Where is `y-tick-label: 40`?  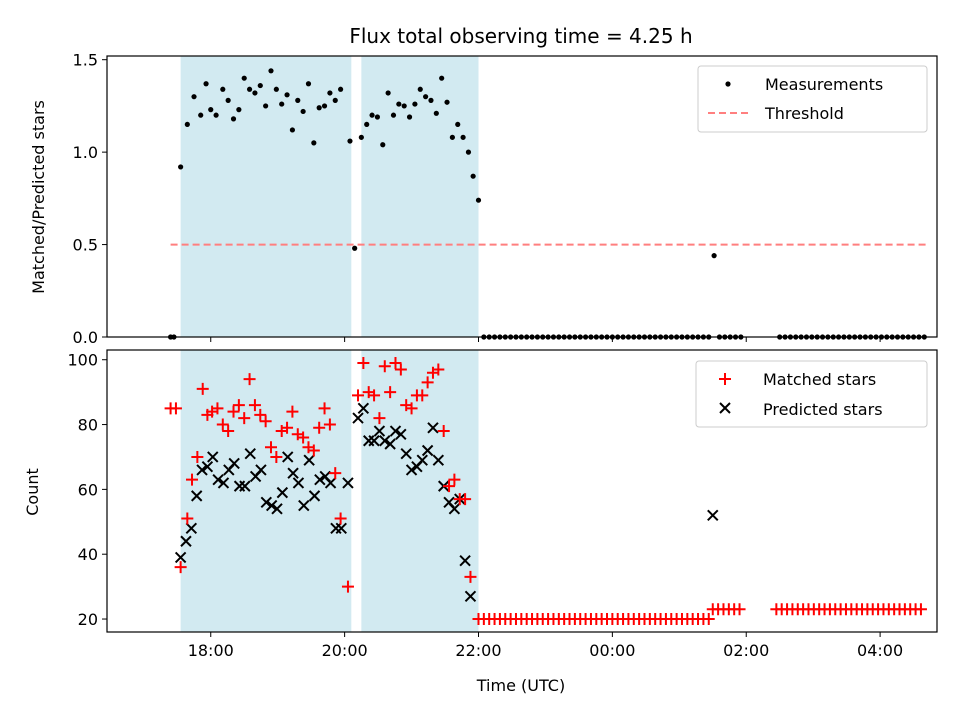 y-tick-label: 40 is located at coordinates (88, 554).